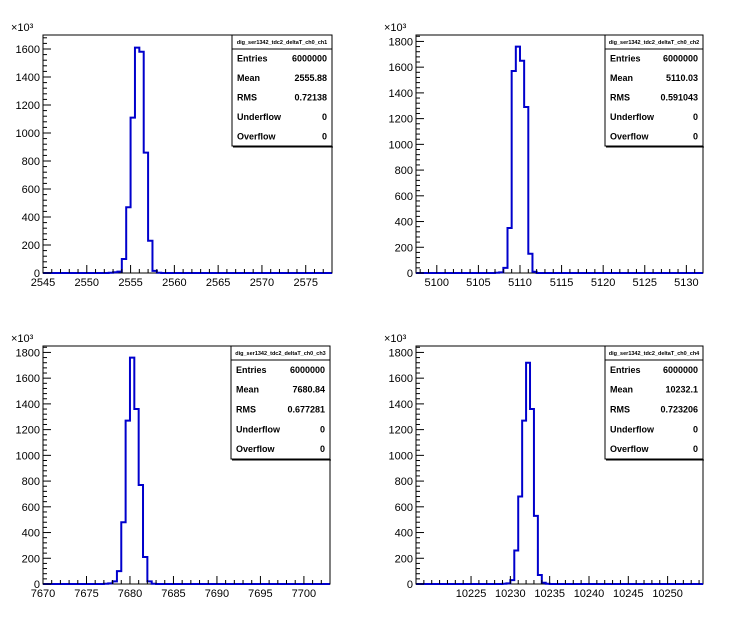 The image size is (746, 622). Describe the element at coordinates (645, 283) in the screenshot. I see `x-tick-label: 5125` at that location.